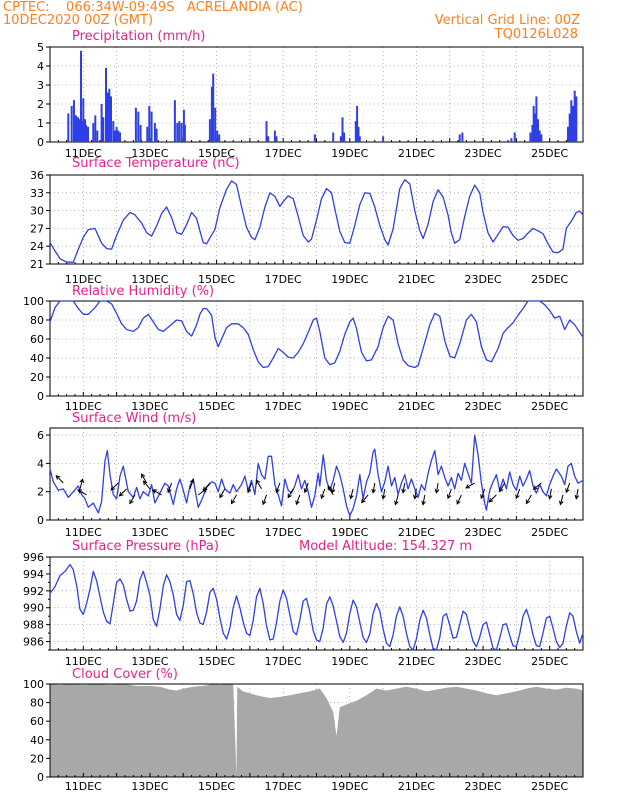 The height and width of the screenshot is (800, 618). I want to click on y-tick-label: 5, so click(40, 47).